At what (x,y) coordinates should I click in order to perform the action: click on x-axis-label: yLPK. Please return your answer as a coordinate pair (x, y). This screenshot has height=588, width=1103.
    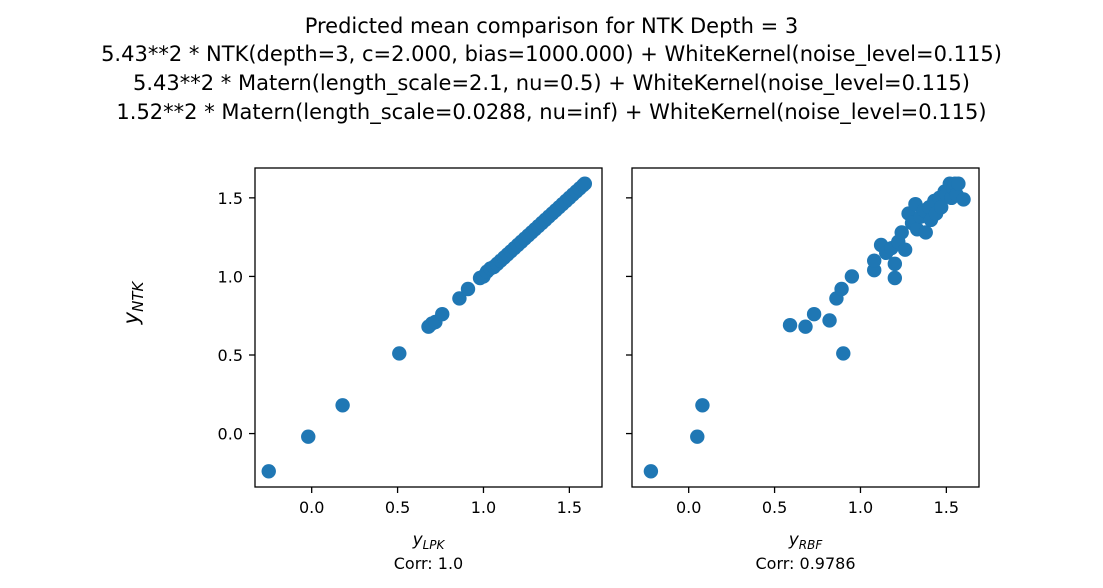
    Looking at the image, I should click on (429, 541).